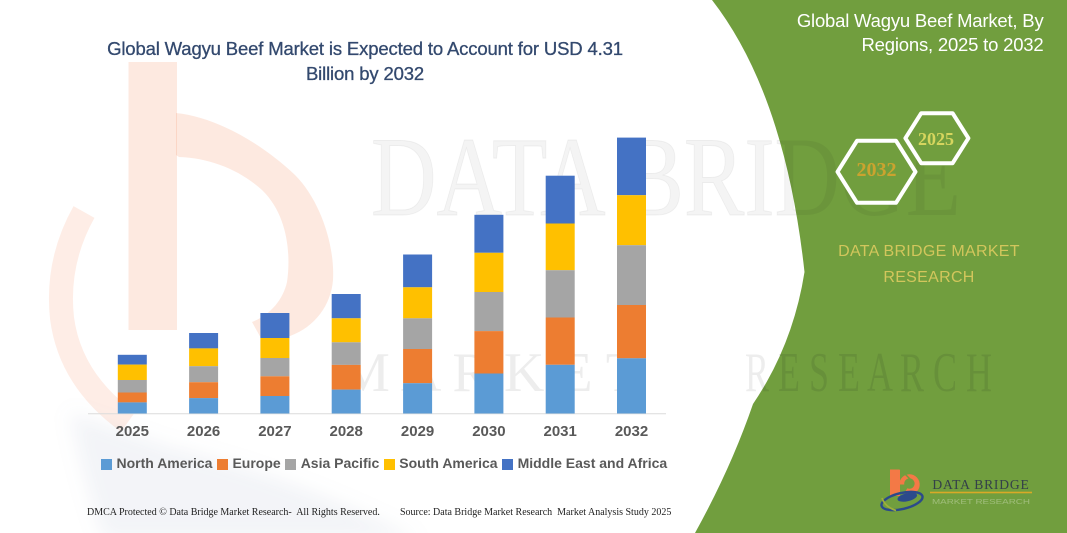  What do you see at coordinates (981, 501) in the screenshot?
I see `svg-text: MARKET RESEARCH` at bounding box center [981, 501].